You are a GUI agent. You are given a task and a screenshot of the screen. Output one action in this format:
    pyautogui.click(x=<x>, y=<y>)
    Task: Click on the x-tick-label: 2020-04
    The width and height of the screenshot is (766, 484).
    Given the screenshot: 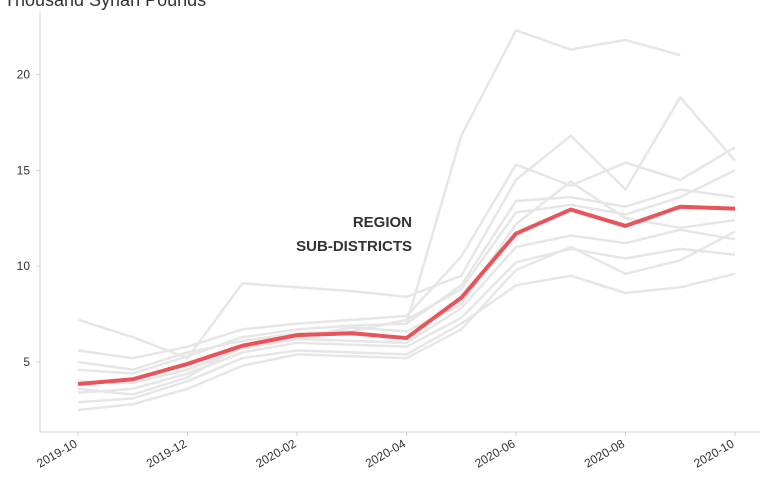 What is the action you would take?
    pyautogui.click(x=385, y=453)
    